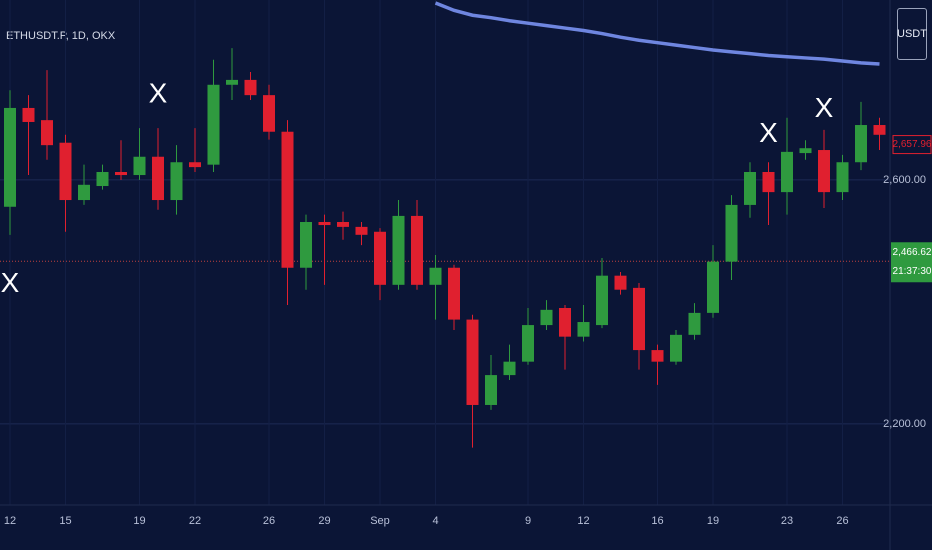 This screenshot has width=932, height=550. I want to click on x-tick-label: 29, so click(324, 521).